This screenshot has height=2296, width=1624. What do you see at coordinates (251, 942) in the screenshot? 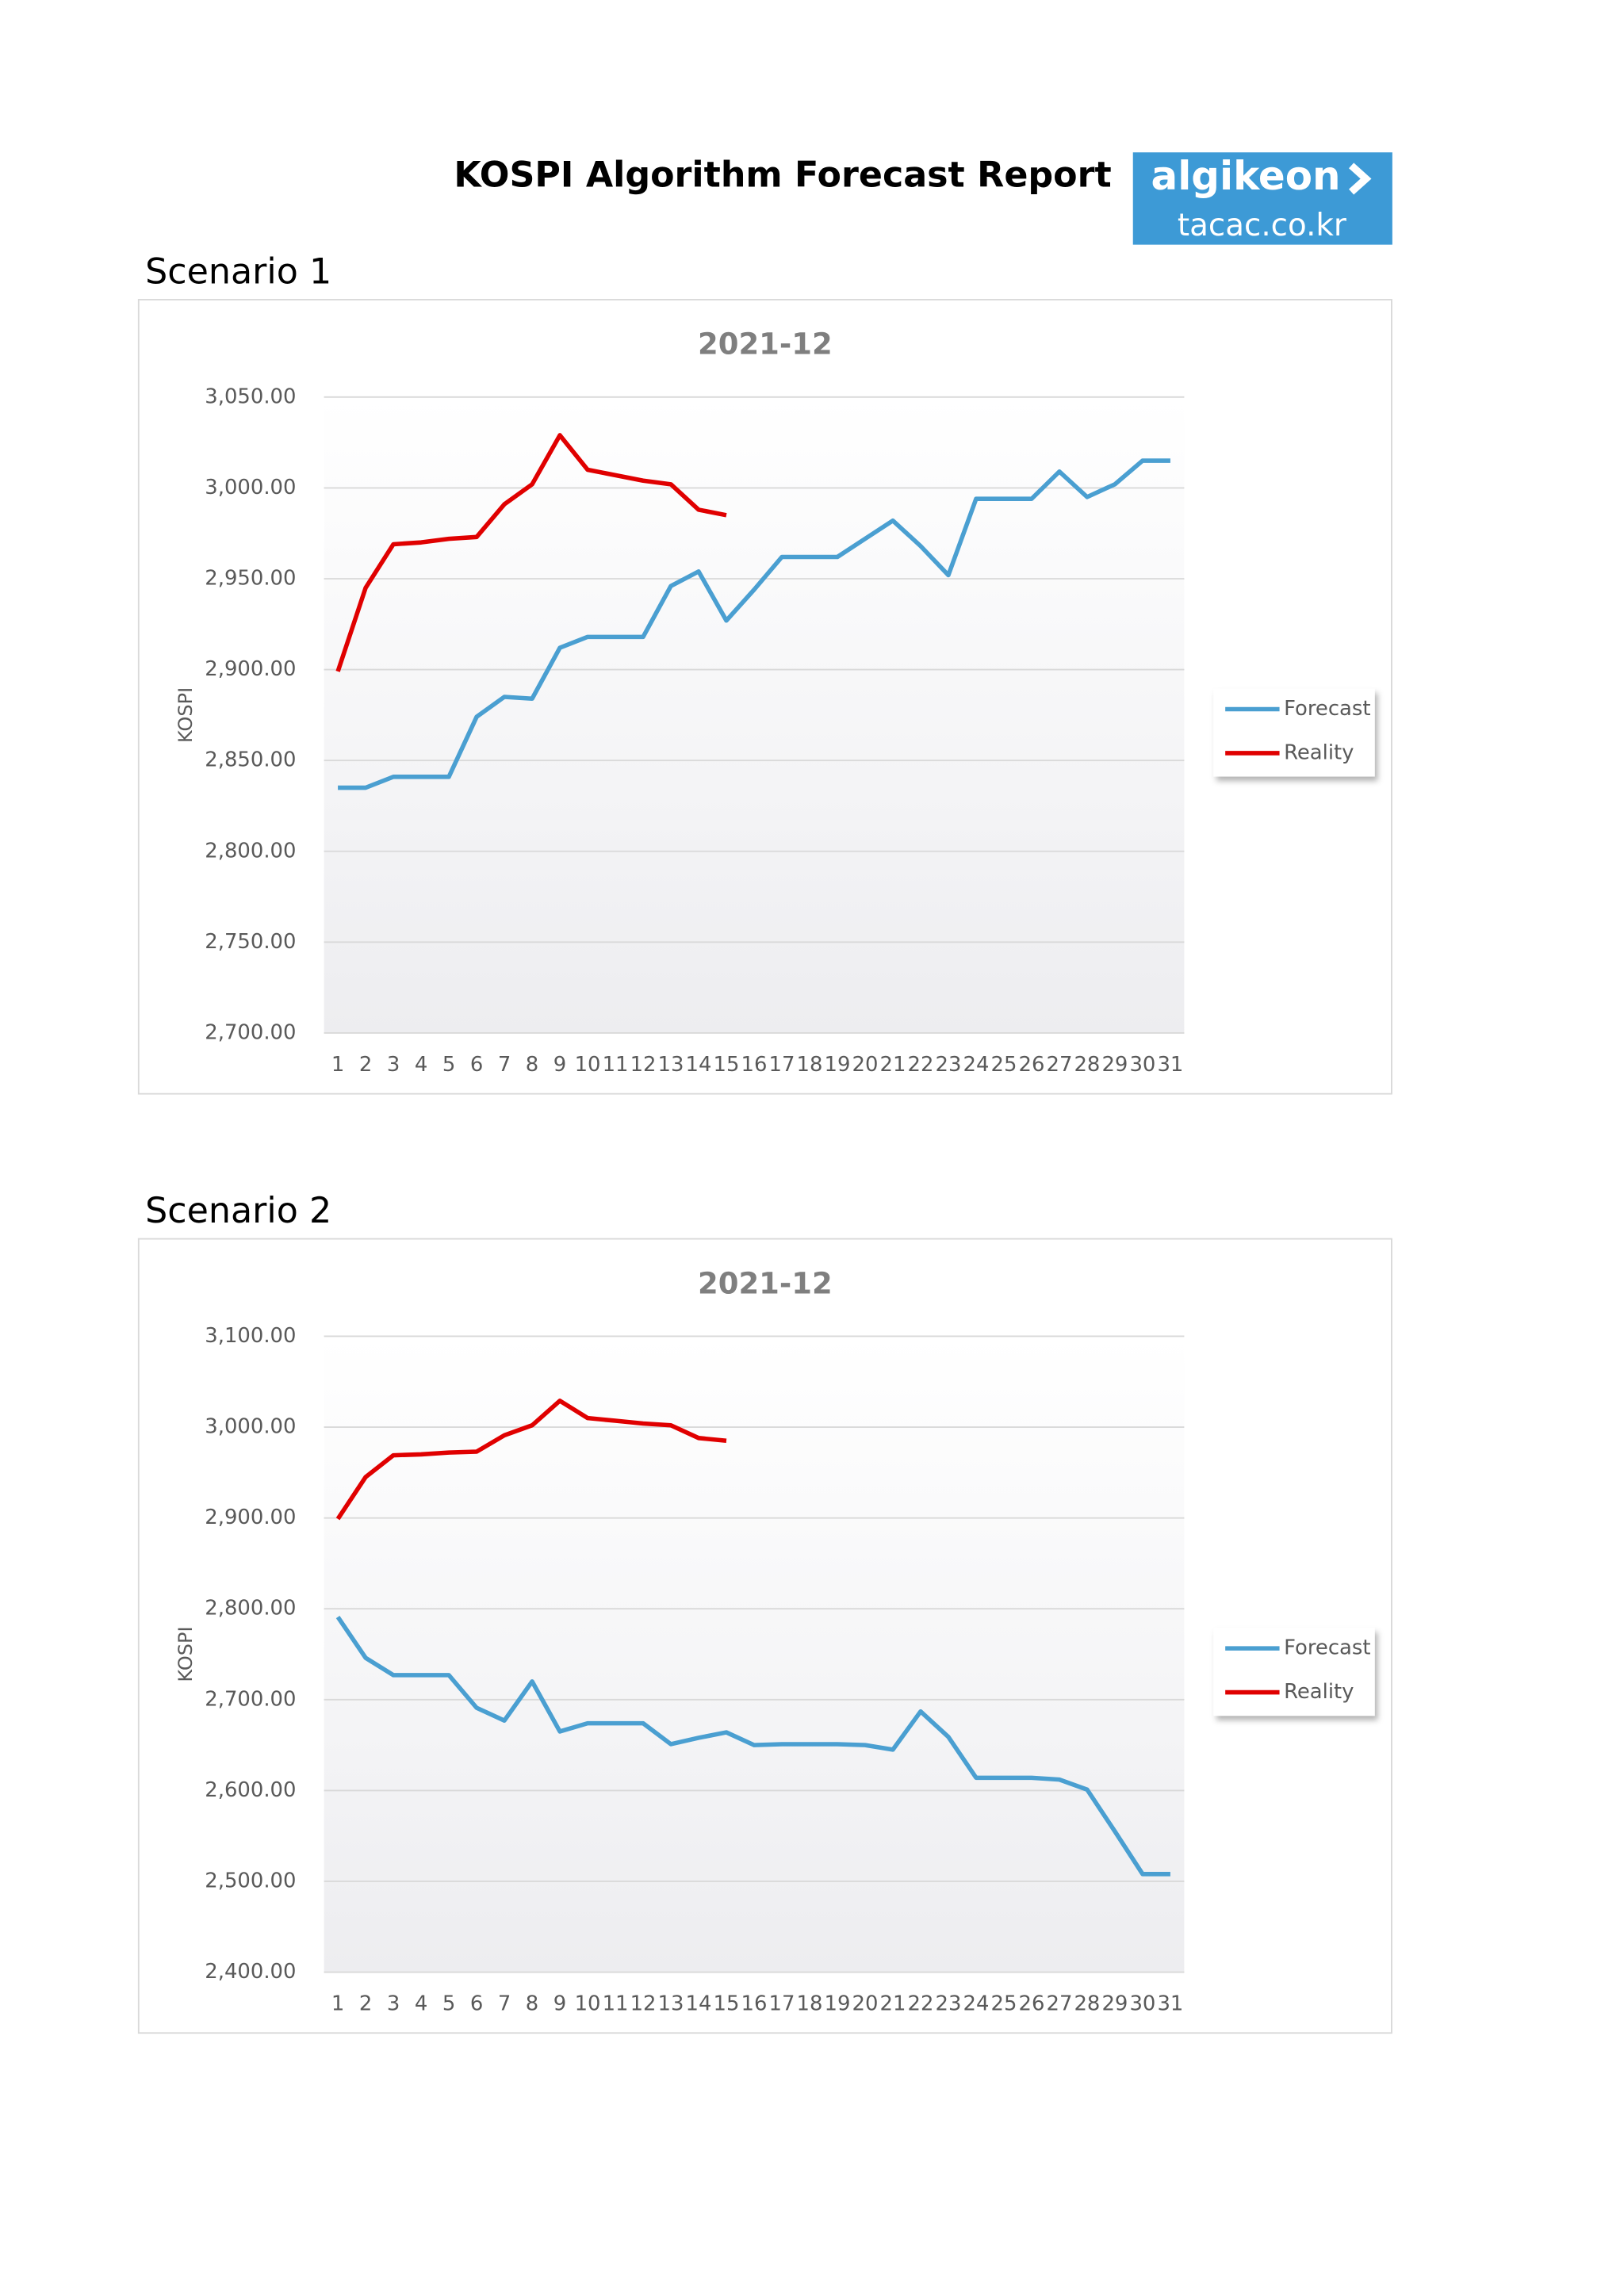
I see `y-tick-label: 2,750.00` at bounding box center [251, 942].